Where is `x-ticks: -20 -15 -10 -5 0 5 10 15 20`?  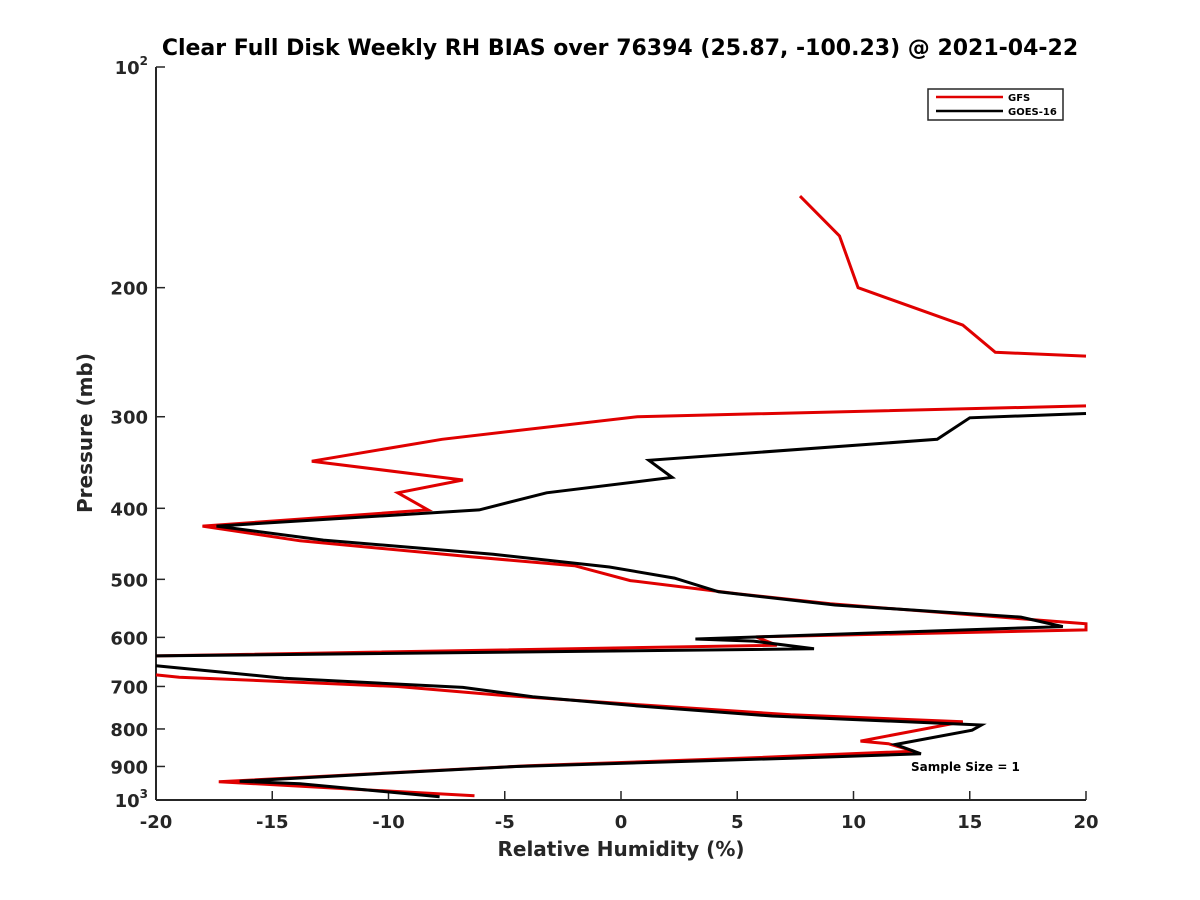
x-ticks: -20 -15 -10 -5 0 5 10 15 20 is located at coordinates (619, 812).